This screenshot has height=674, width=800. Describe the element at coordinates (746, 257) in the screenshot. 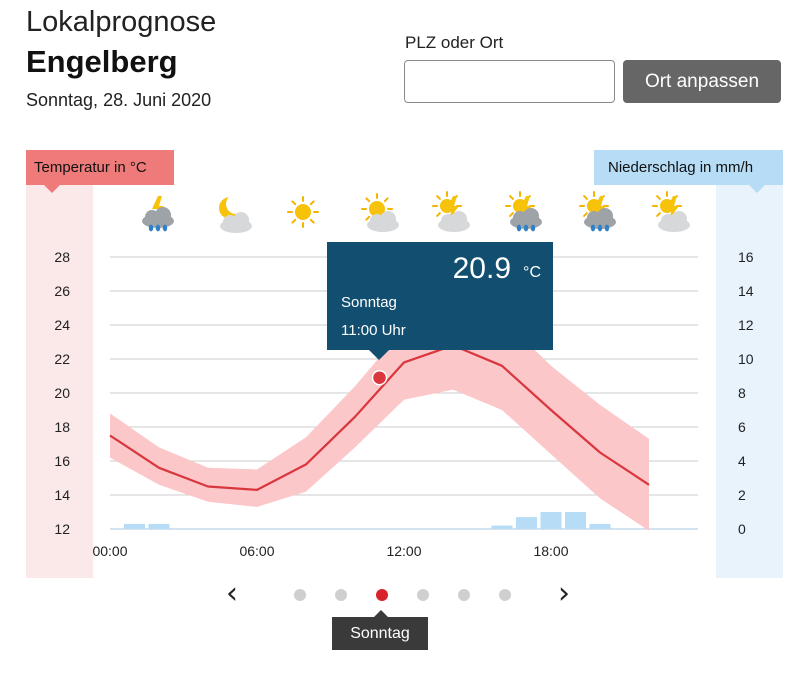

I see `precip-tick-label: 16` at that location.